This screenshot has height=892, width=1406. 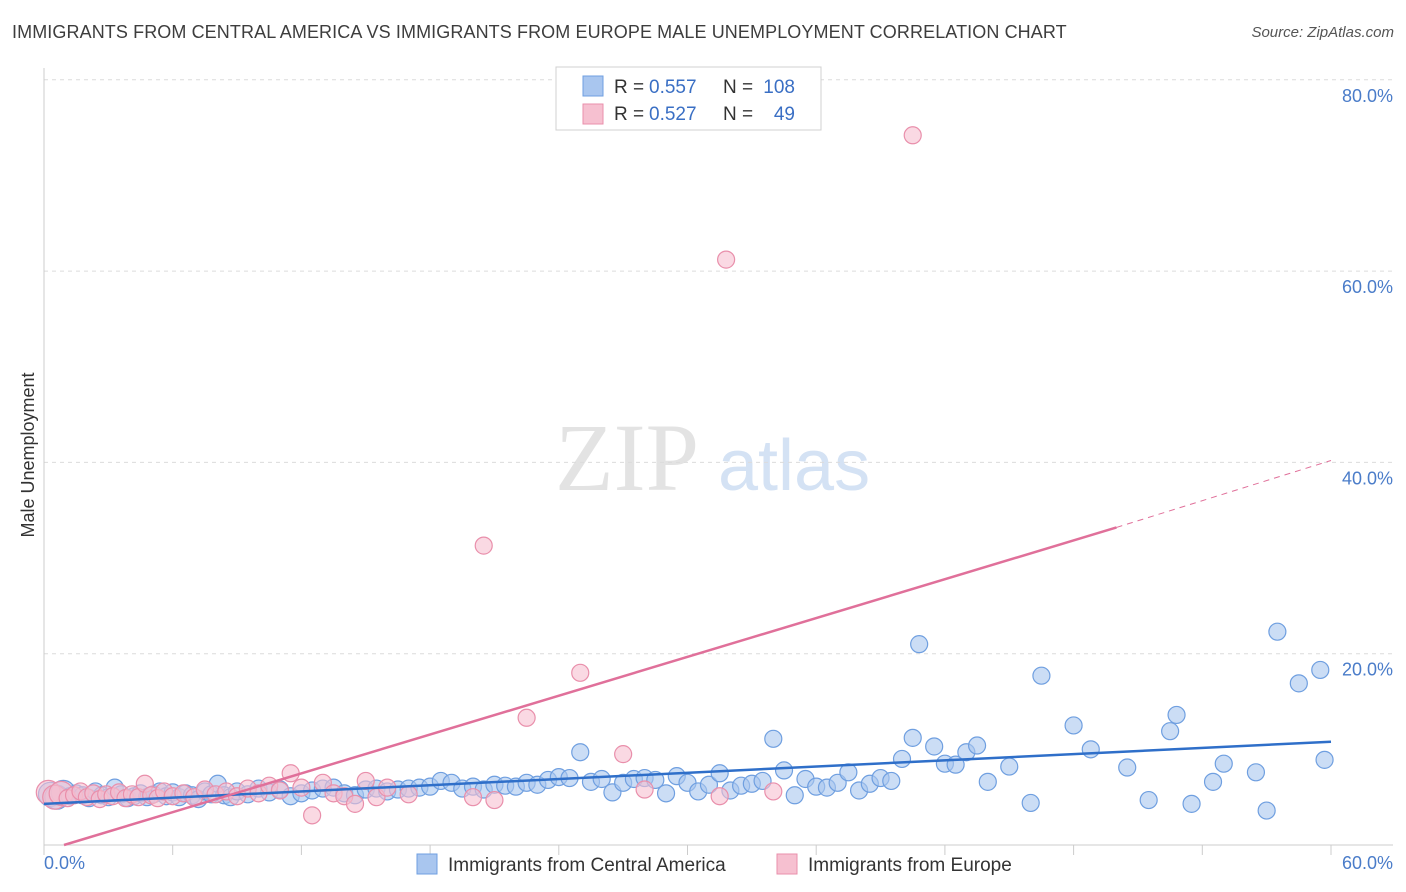 I want to click on watermark-atlas: atlas, so click(x=794, y=466).